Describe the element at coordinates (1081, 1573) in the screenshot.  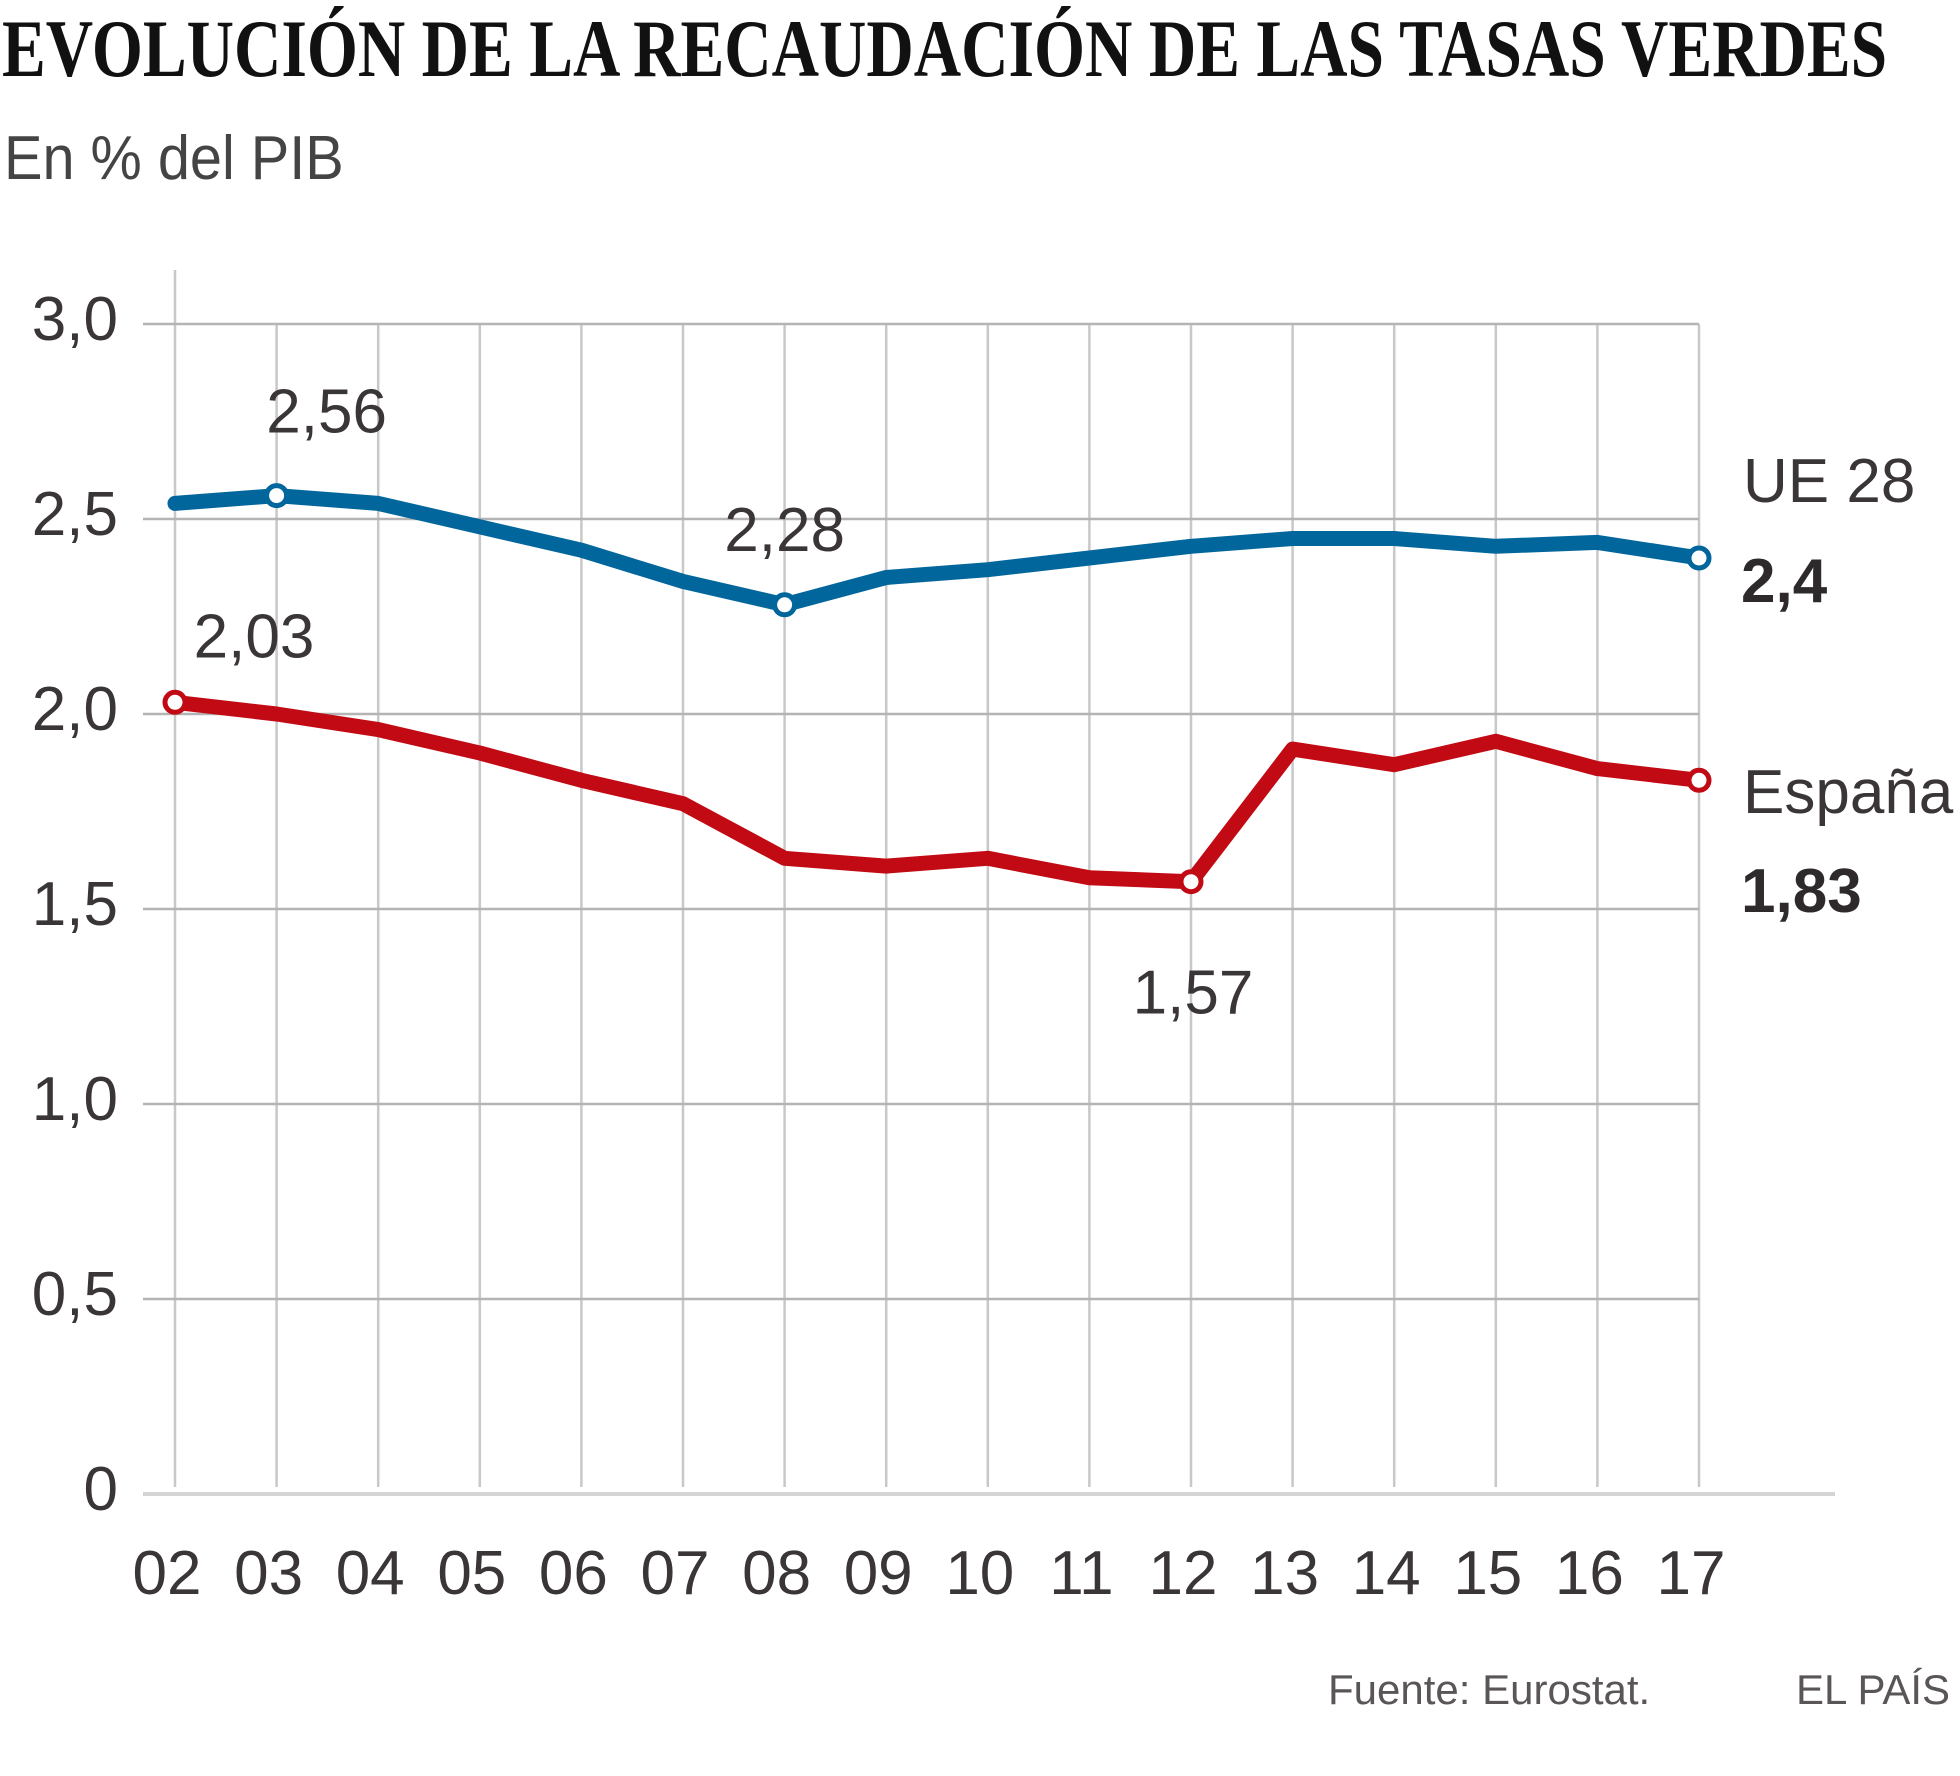
I see `x-tick-label: 11` at that location.